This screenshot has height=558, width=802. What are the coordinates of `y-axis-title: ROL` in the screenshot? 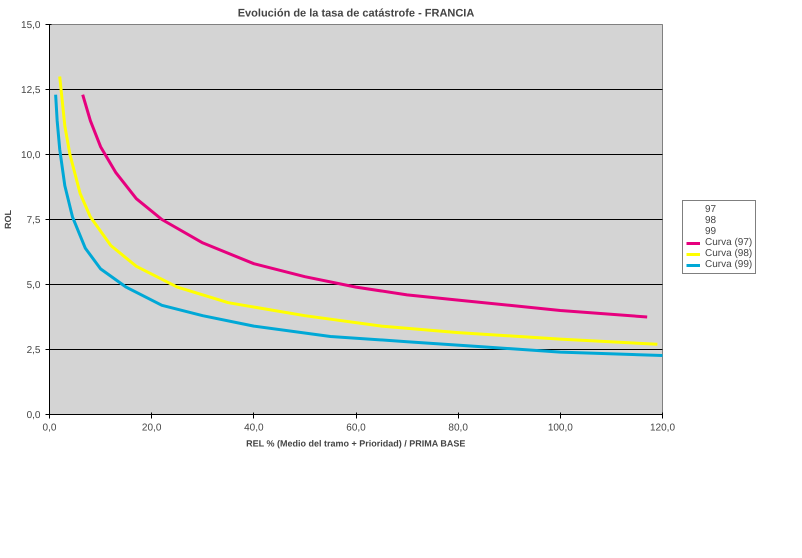 It's located at (8, 219).